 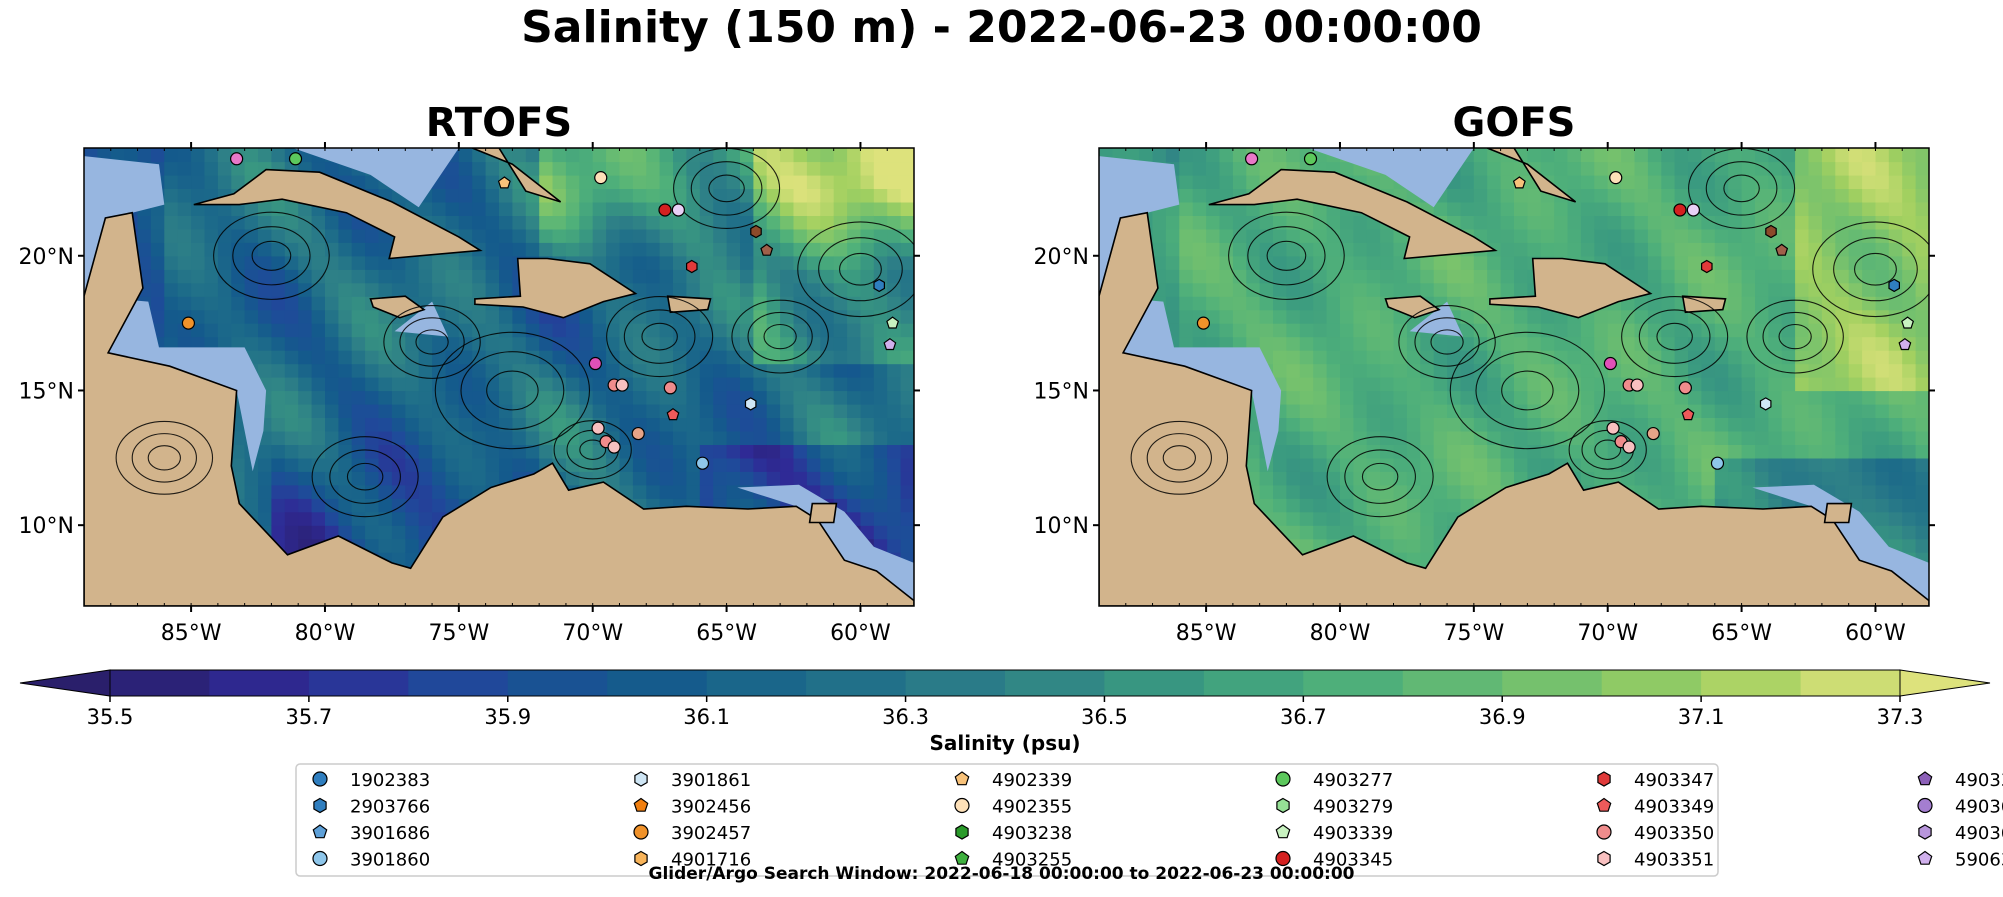 I want to click on y-tick-label: 15°N, so click(x=46, y=391).